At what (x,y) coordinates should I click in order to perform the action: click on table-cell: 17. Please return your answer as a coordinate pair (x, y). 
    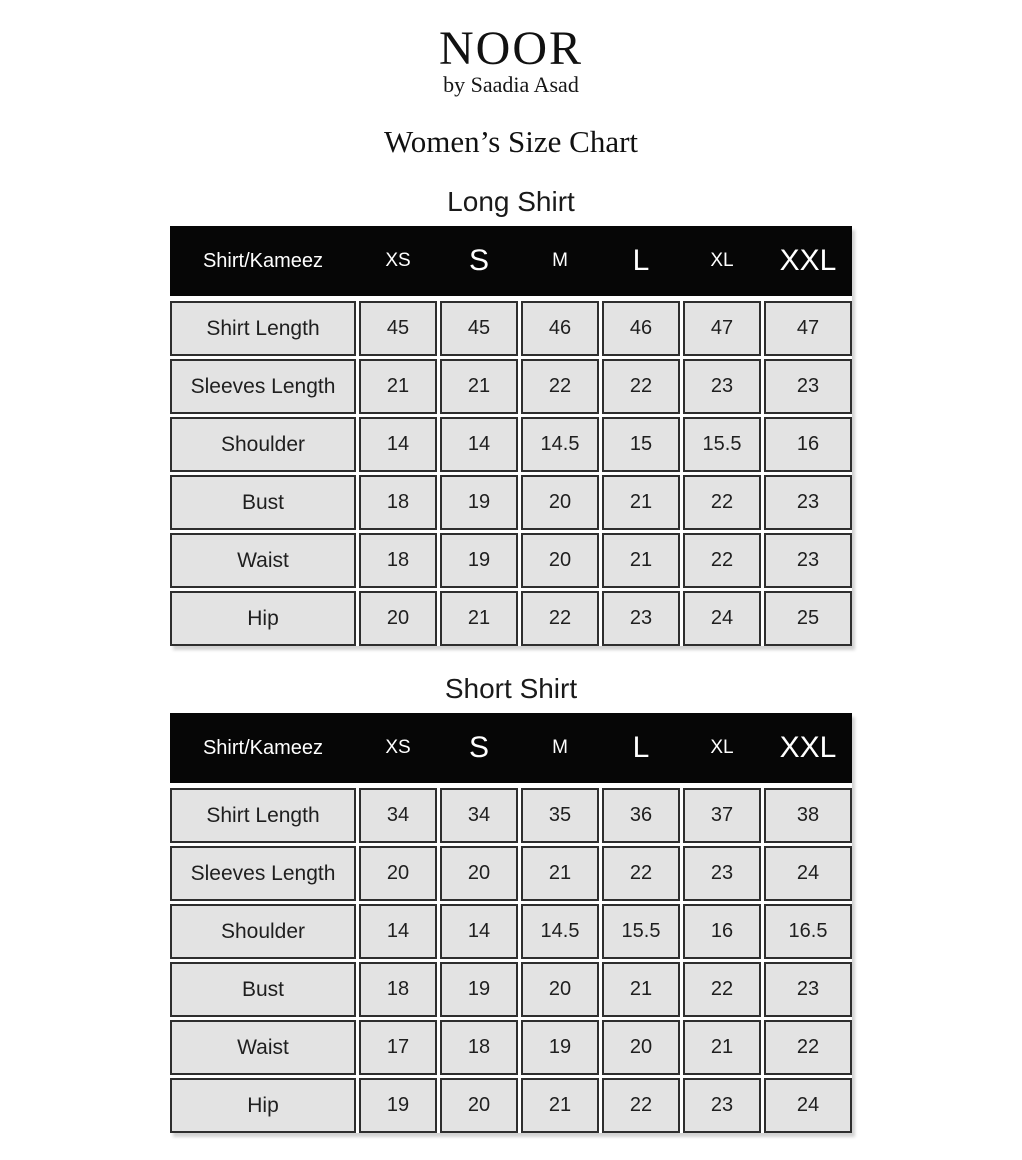
    Looking at the image, I should click on (398, 1048).